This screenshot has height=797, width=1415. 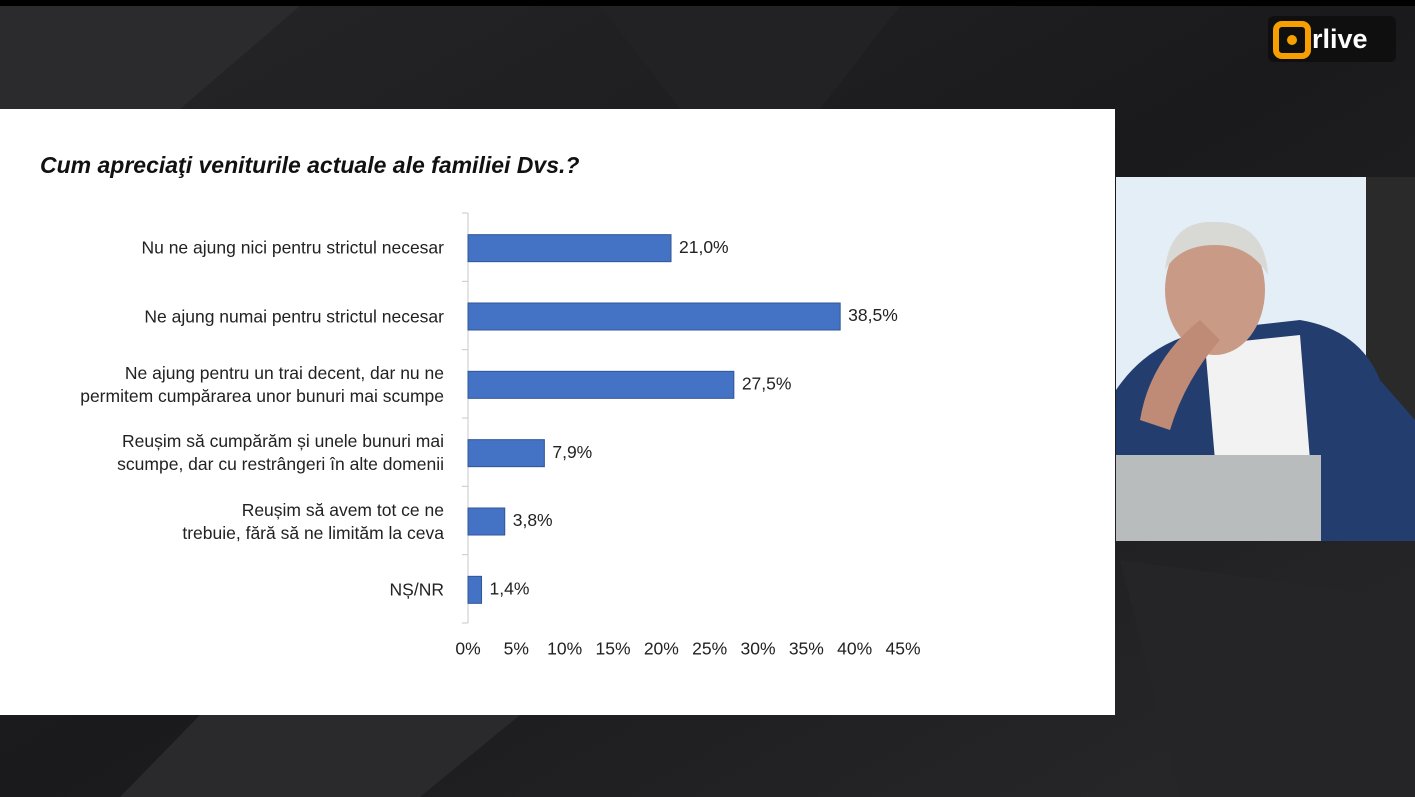 I want to click on value-label: 38,5%, so click(x=873, y=315).